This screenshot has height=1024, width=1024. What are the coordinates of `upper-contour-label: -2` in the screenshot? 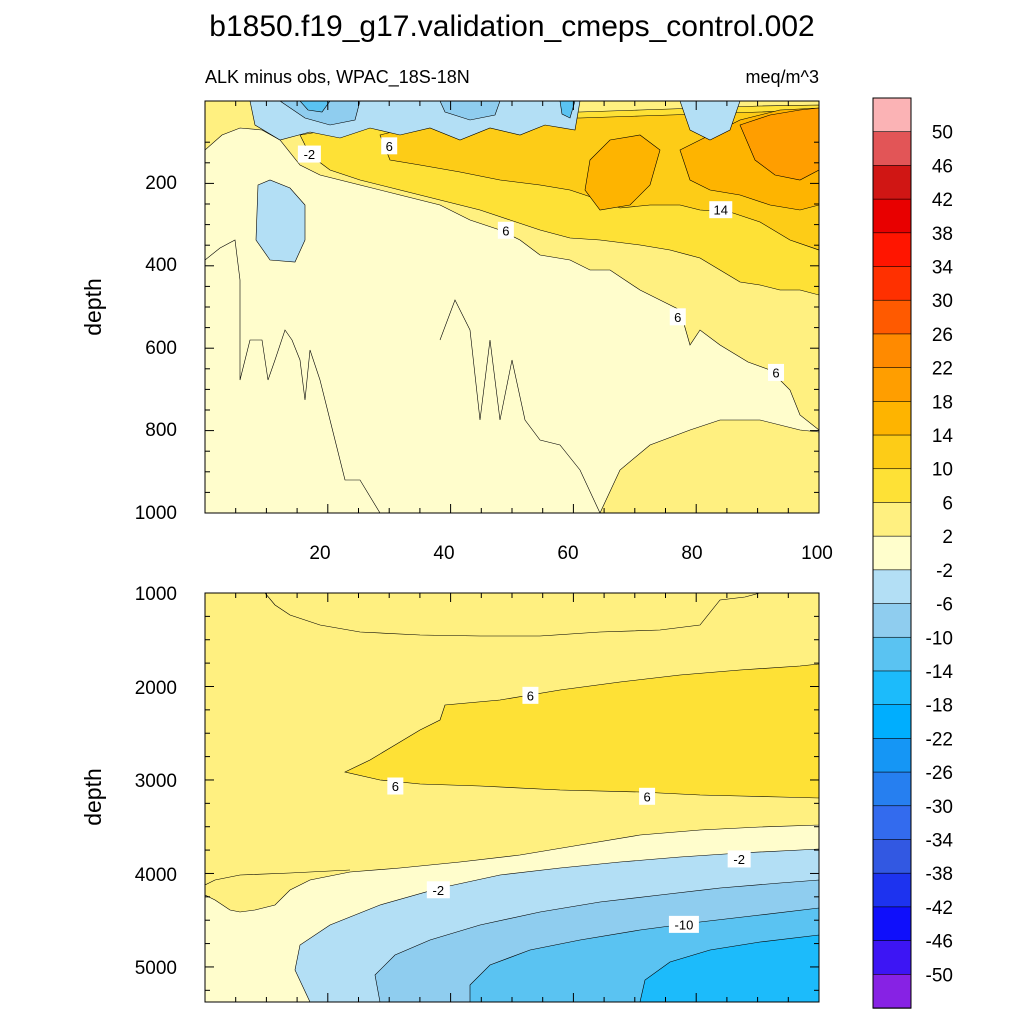 It's located at (310, 154).